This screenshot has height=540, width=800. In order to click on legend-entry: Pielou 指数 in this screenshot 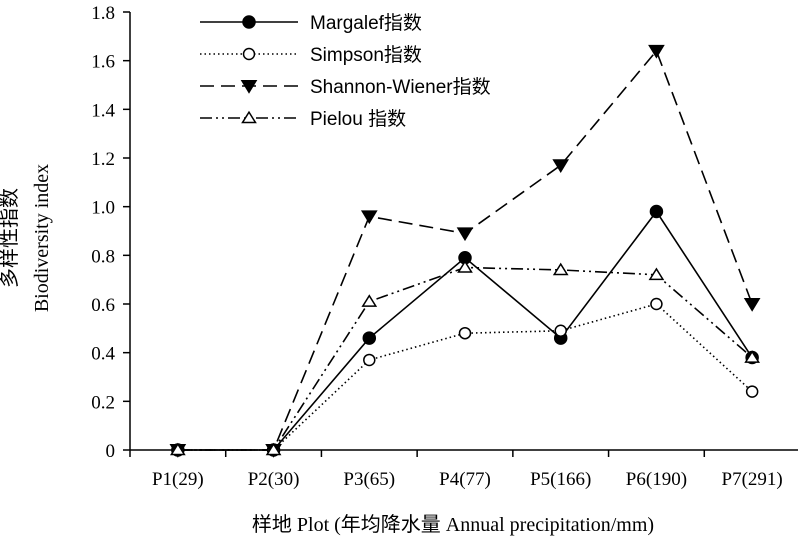, I will do `click(303, 119)`.